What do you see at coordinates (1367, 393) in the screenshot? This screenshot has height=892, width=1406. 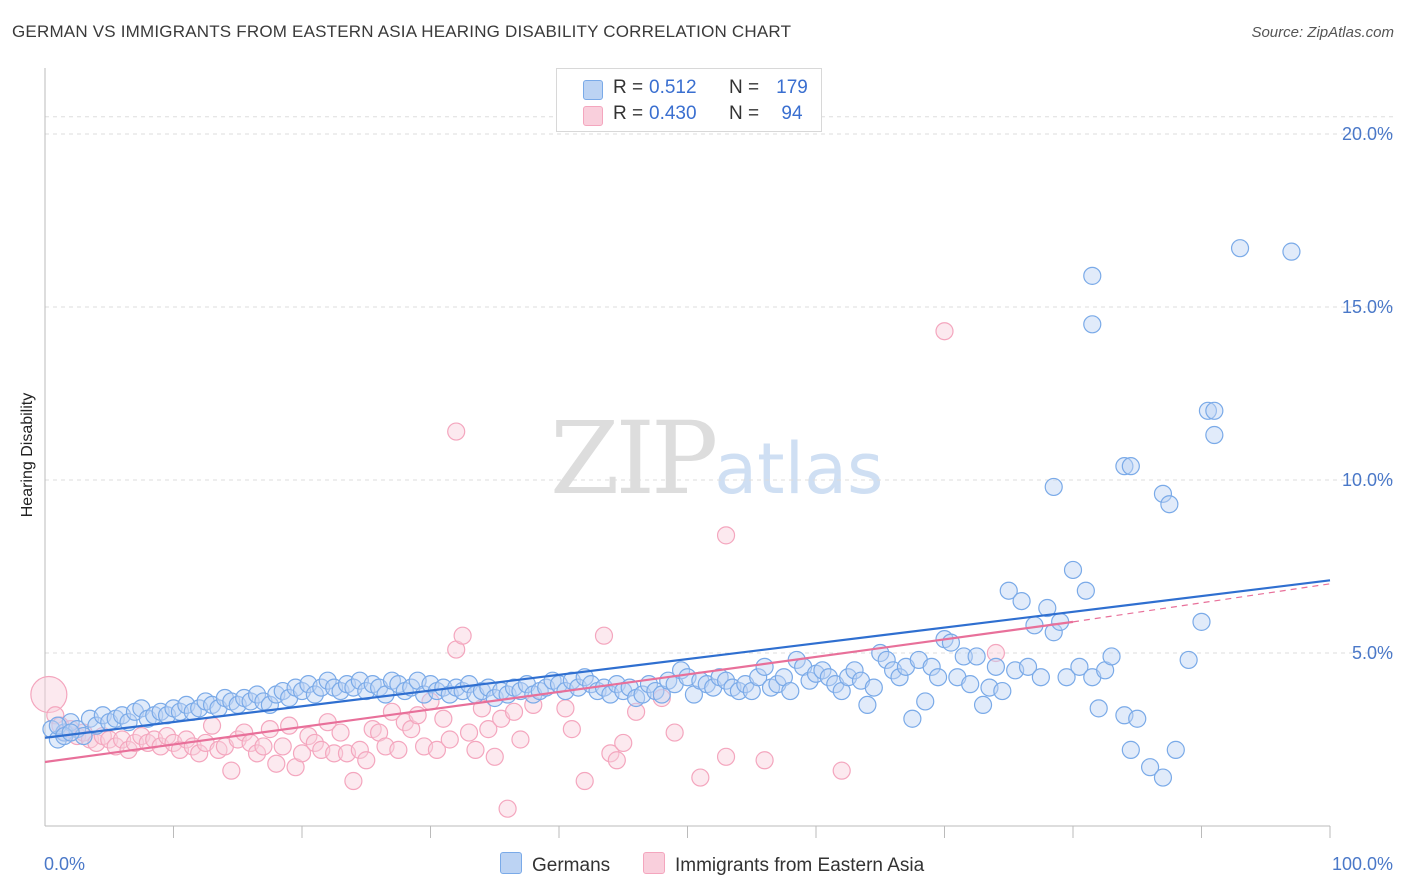 I see `y-axis-tick-labels: 5.0% 10.0% 15.0% 20.0%` at bounding box center [1367, 393].